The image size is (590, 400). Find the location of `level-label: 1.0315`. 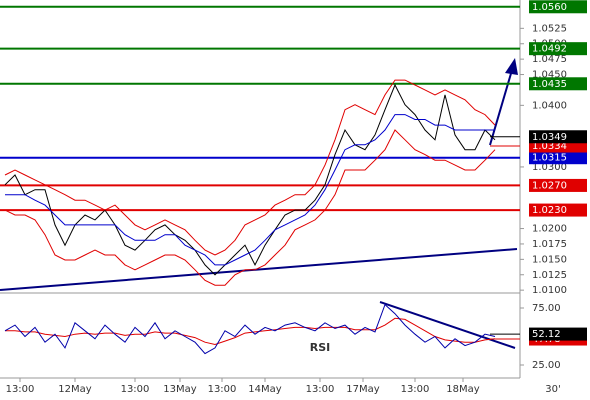

level-label: 1.0315 is located at coordinates (549, 158).